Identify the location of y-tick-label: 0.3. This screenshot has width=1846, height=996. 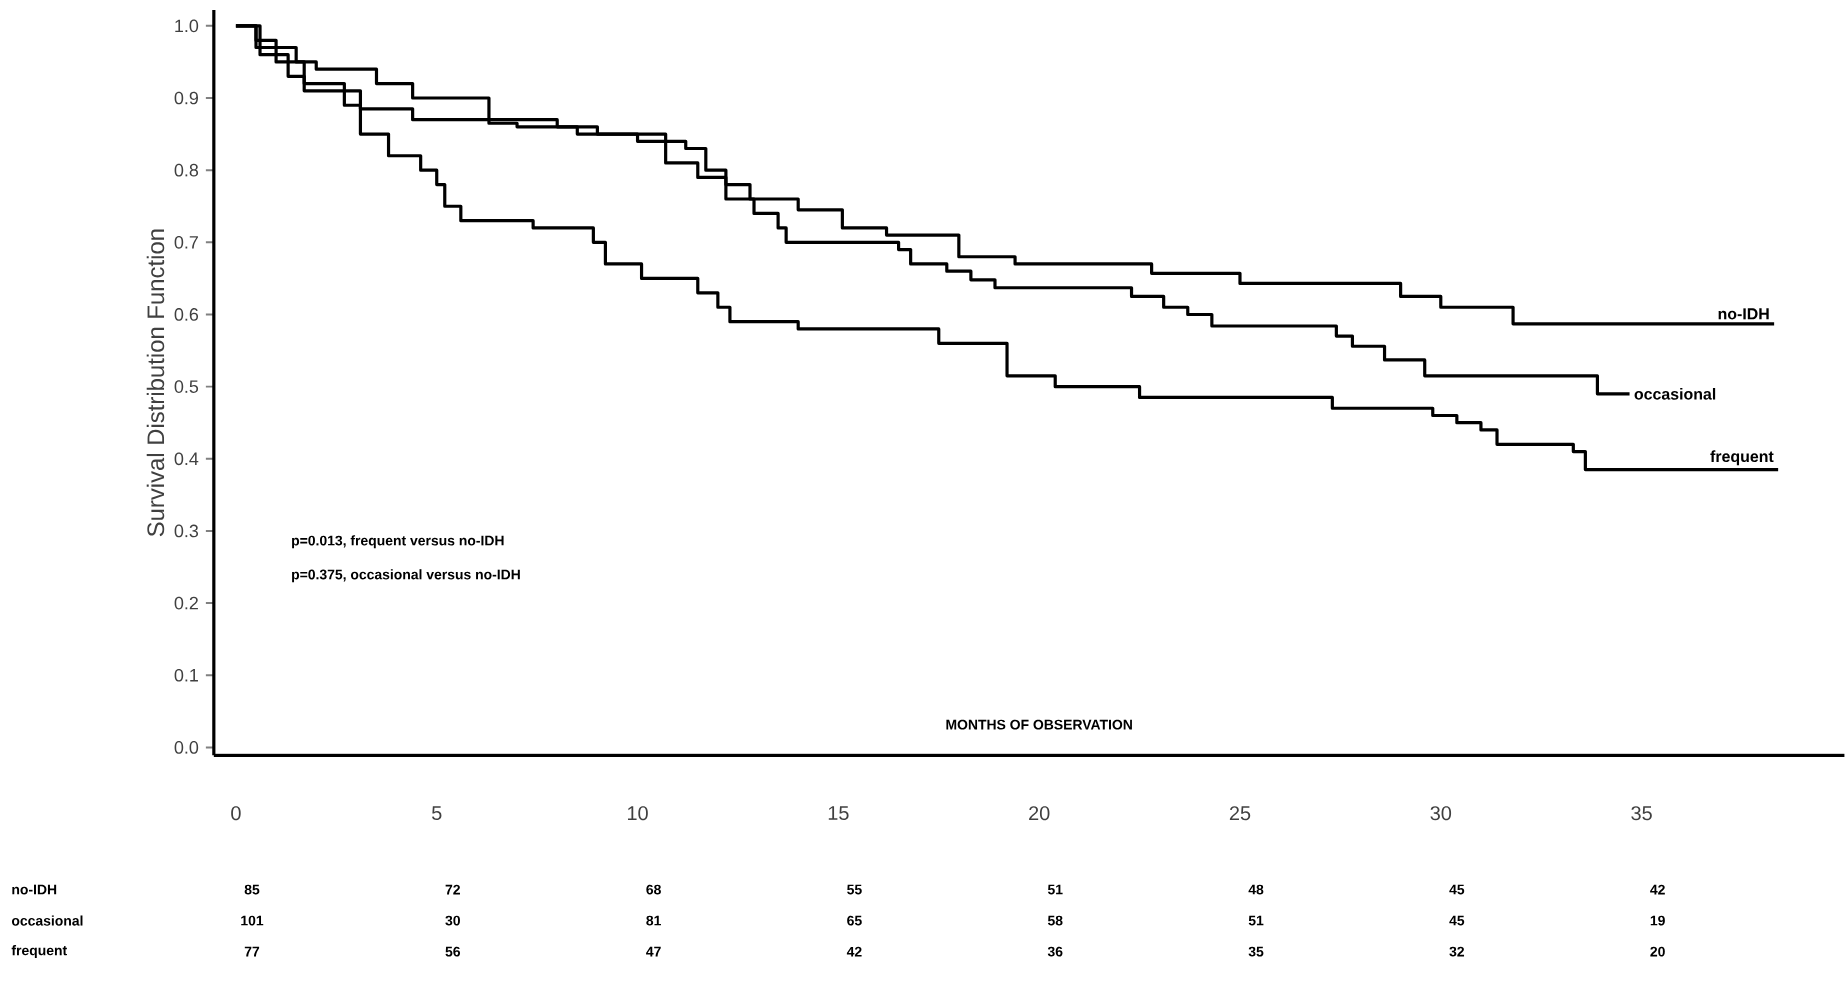
(186, 531).